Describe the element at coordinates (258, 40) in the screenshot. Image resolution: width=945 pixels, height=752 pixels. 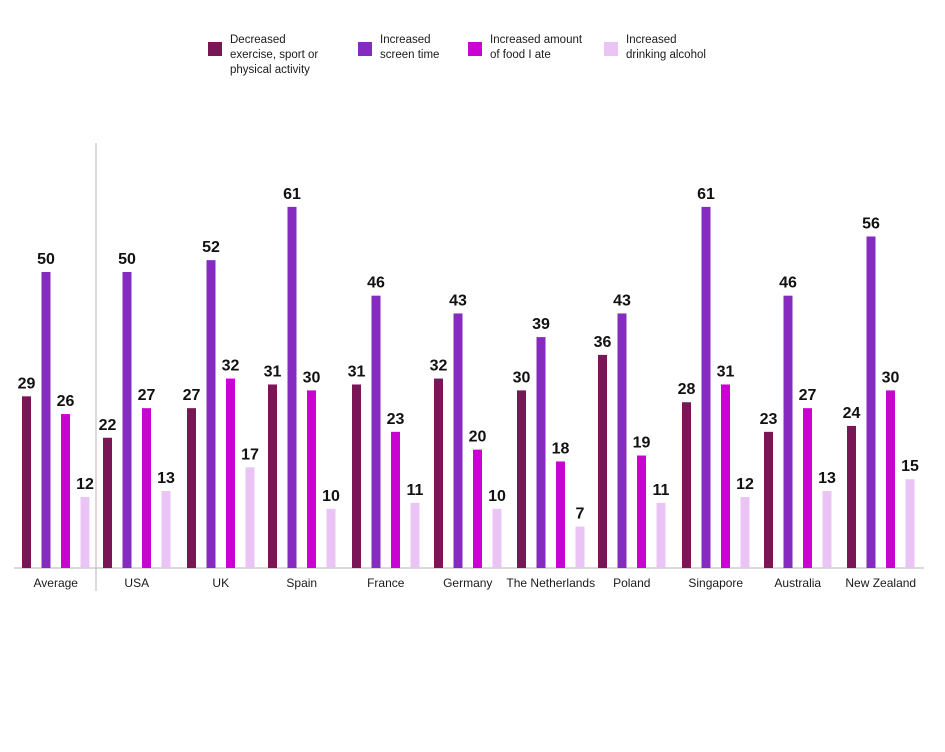
I see `legend-label-line: Decreased` at that location.